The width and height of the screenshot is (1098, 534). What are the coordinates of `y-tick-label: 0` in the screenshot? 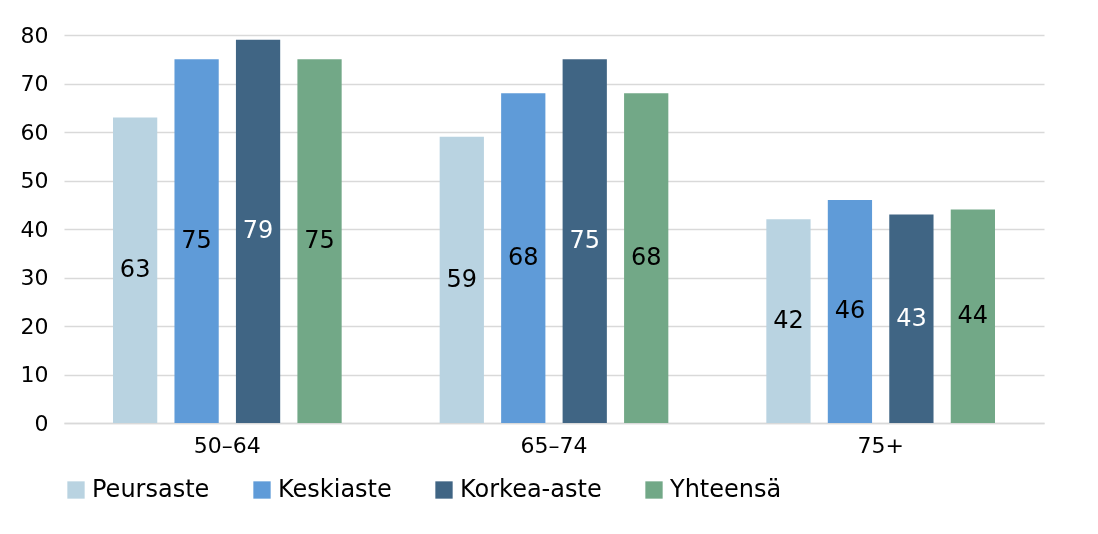 It's located at (41, 423).